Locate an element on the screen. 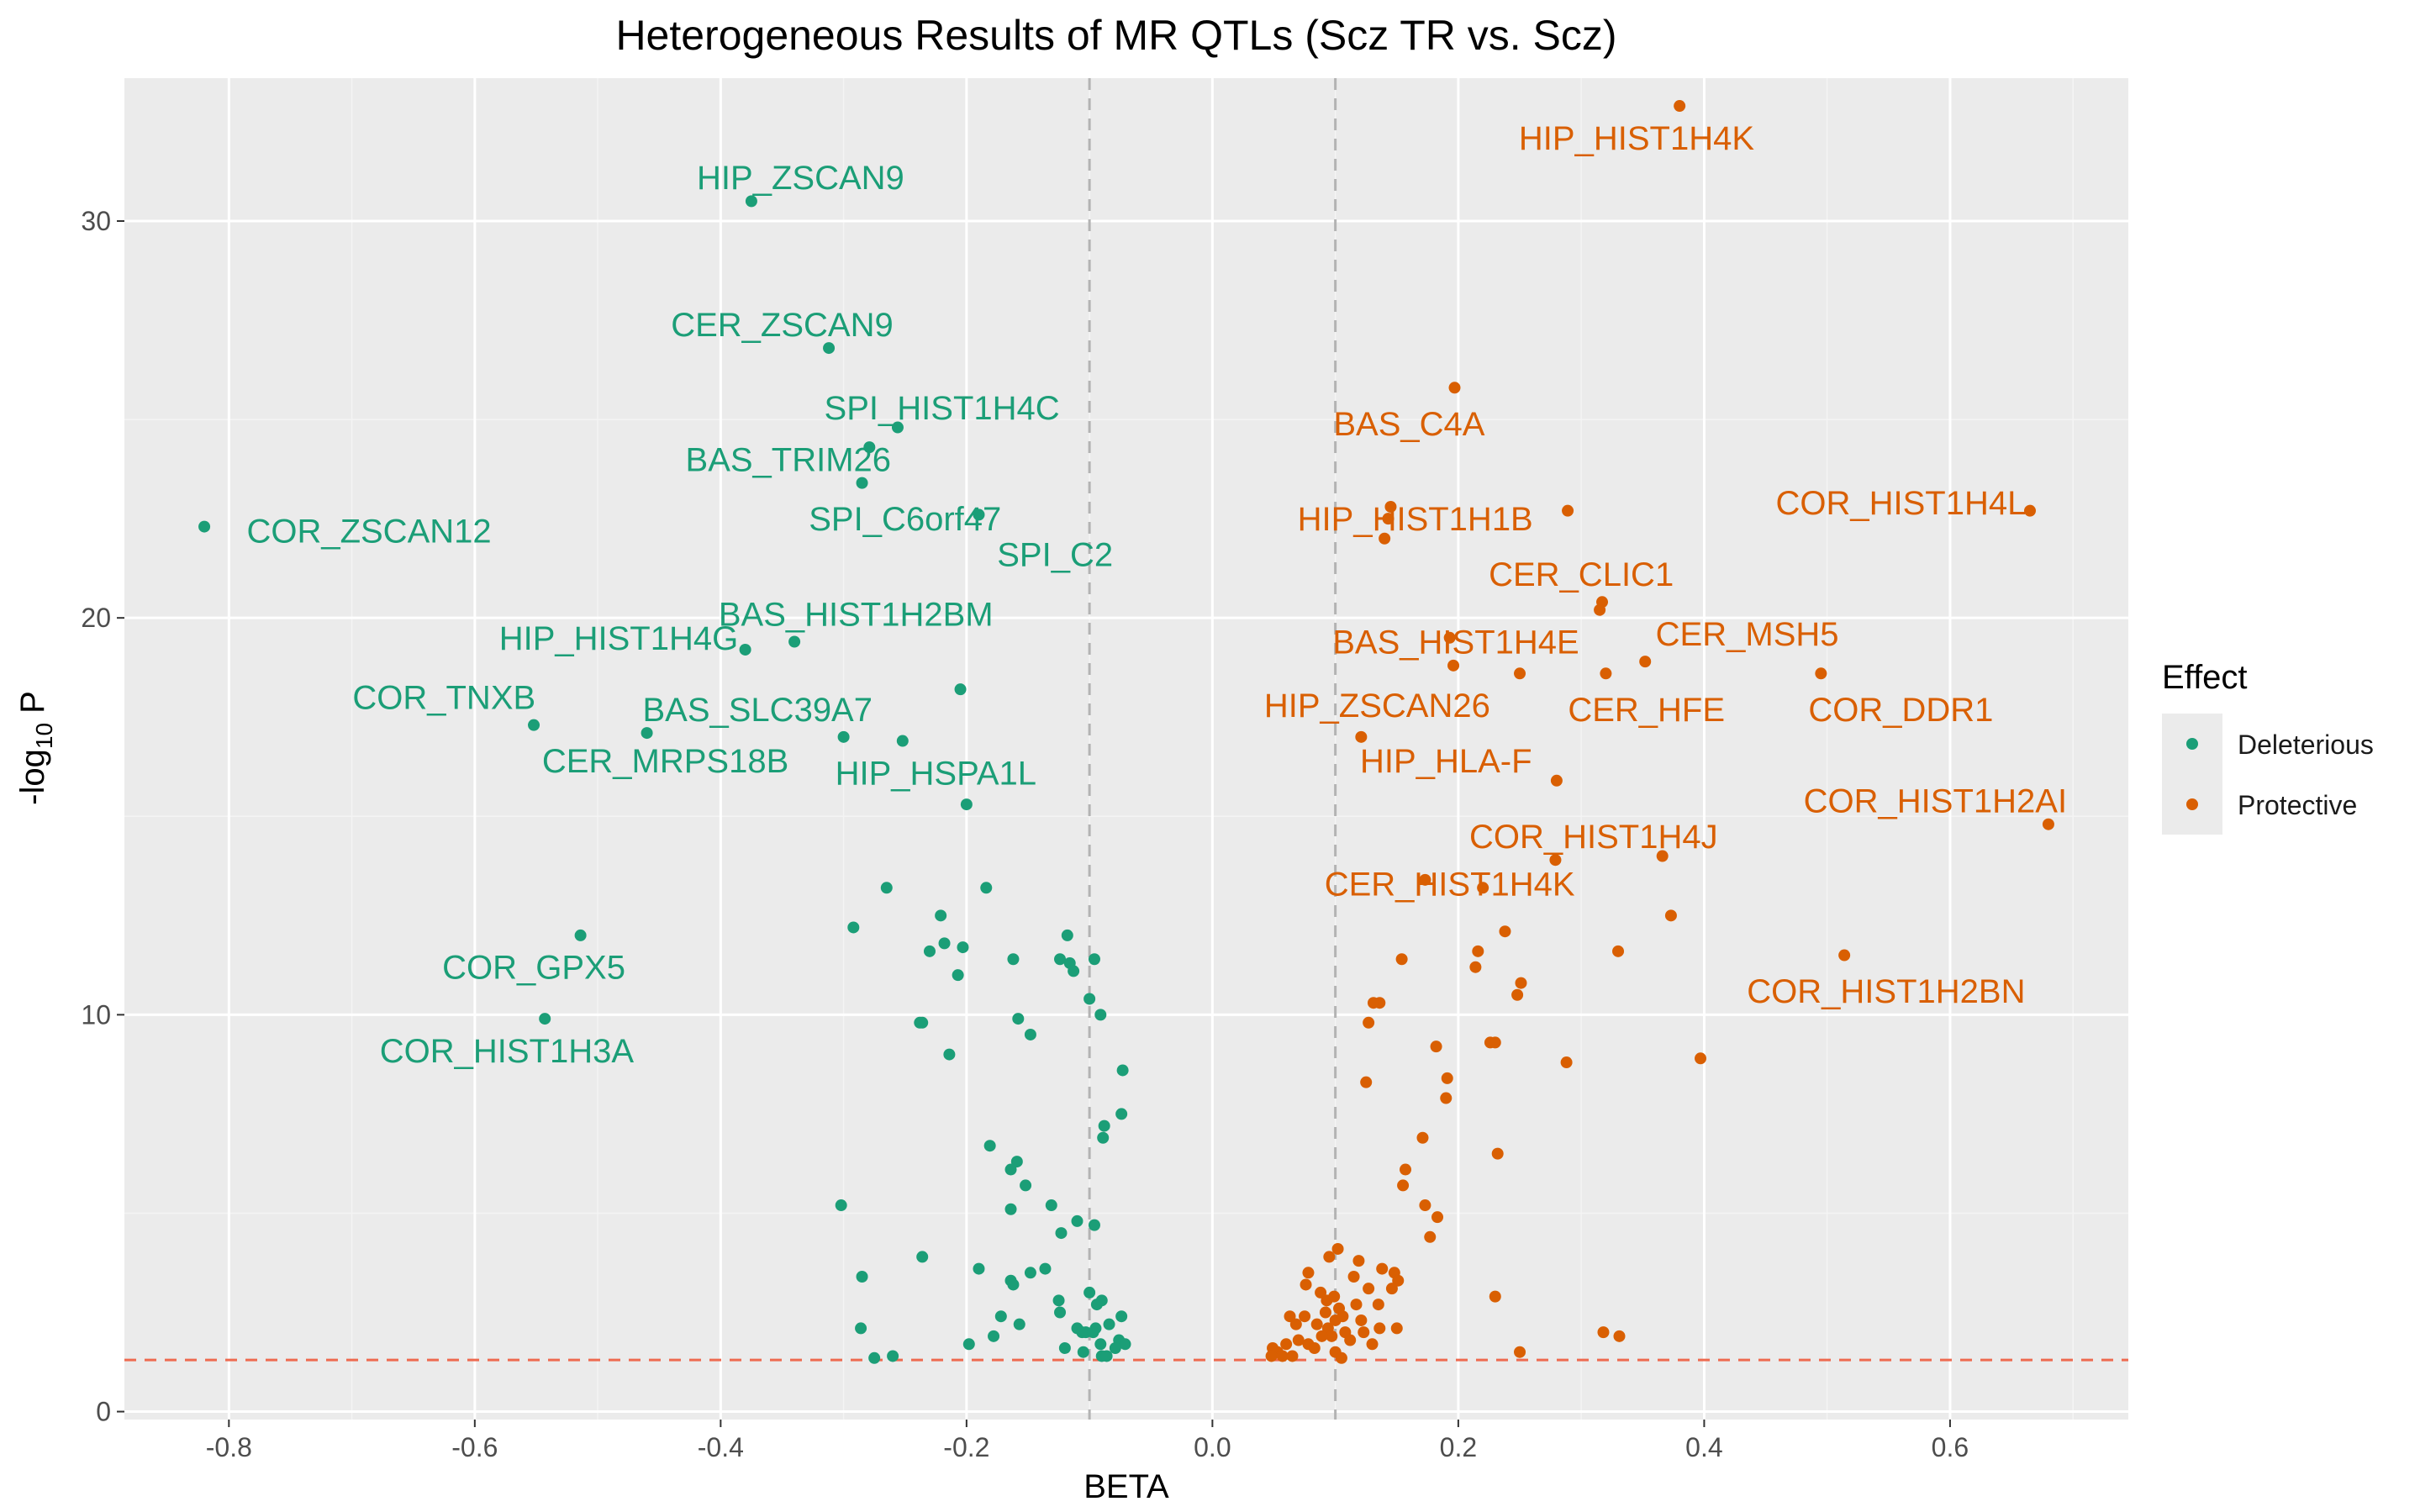 Image resolution: width=2420 pixels, height=1512 pixels. point-label: BAS_C4A is located at coordinates (1408, 424).